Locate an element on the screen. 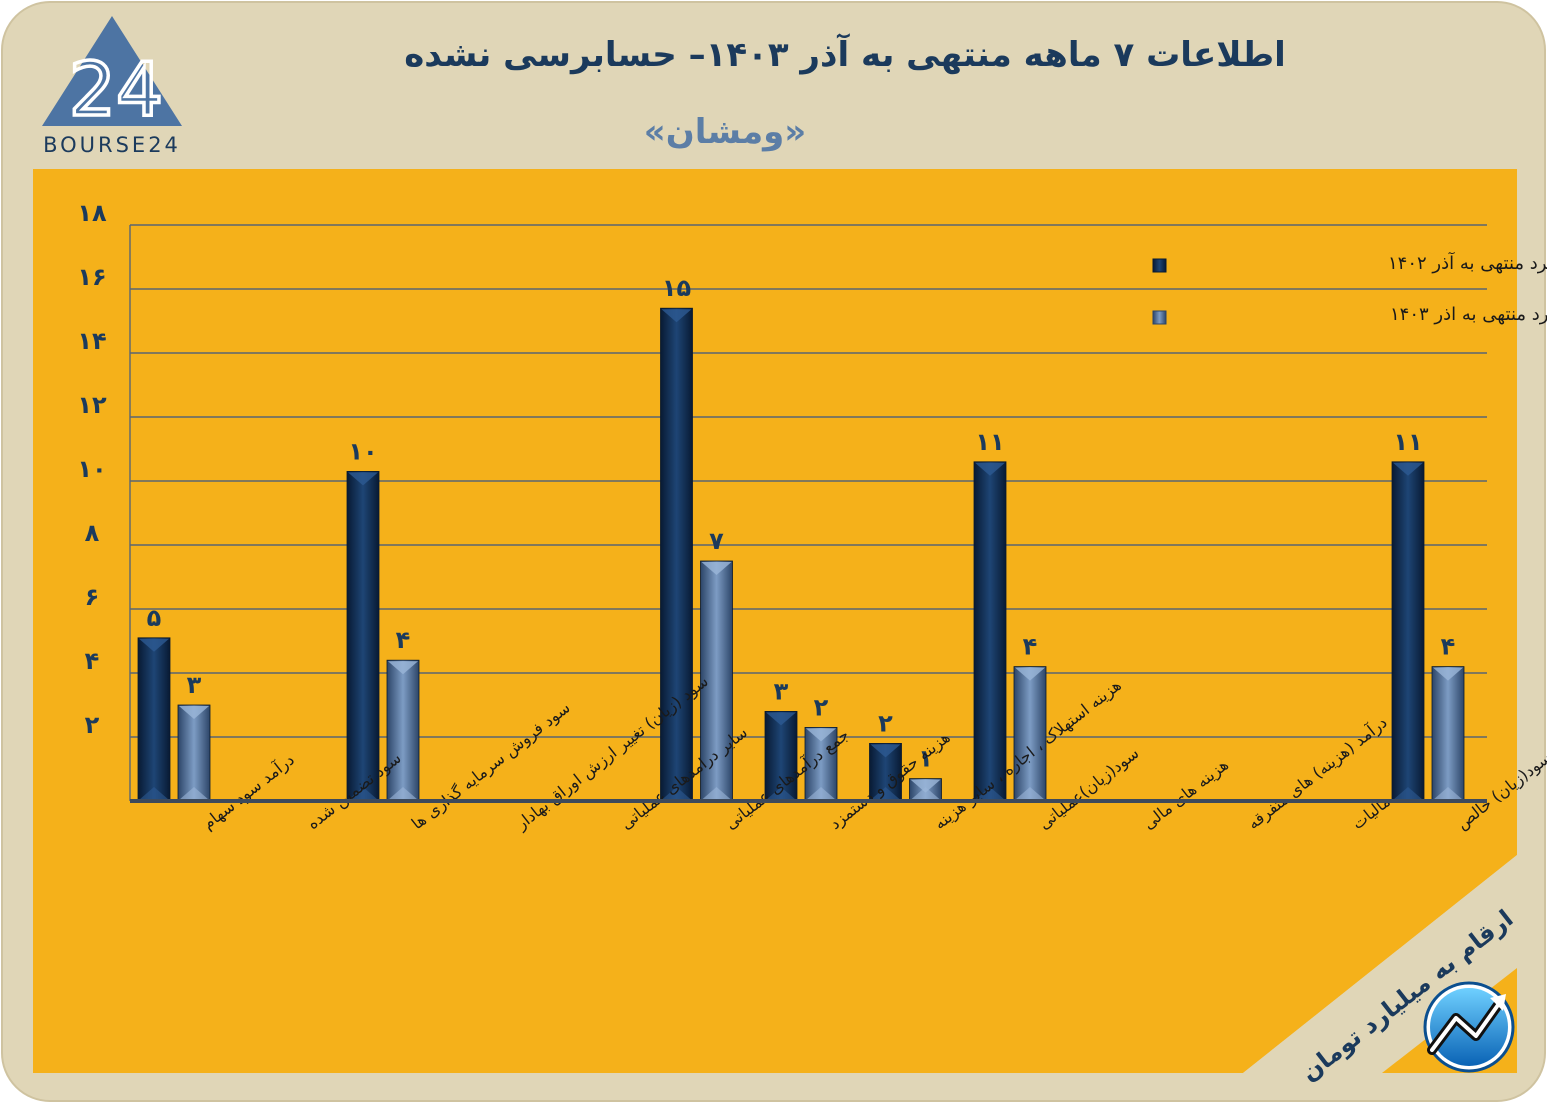  bar-value-label: ۱ is located at coordinates (925, 759).